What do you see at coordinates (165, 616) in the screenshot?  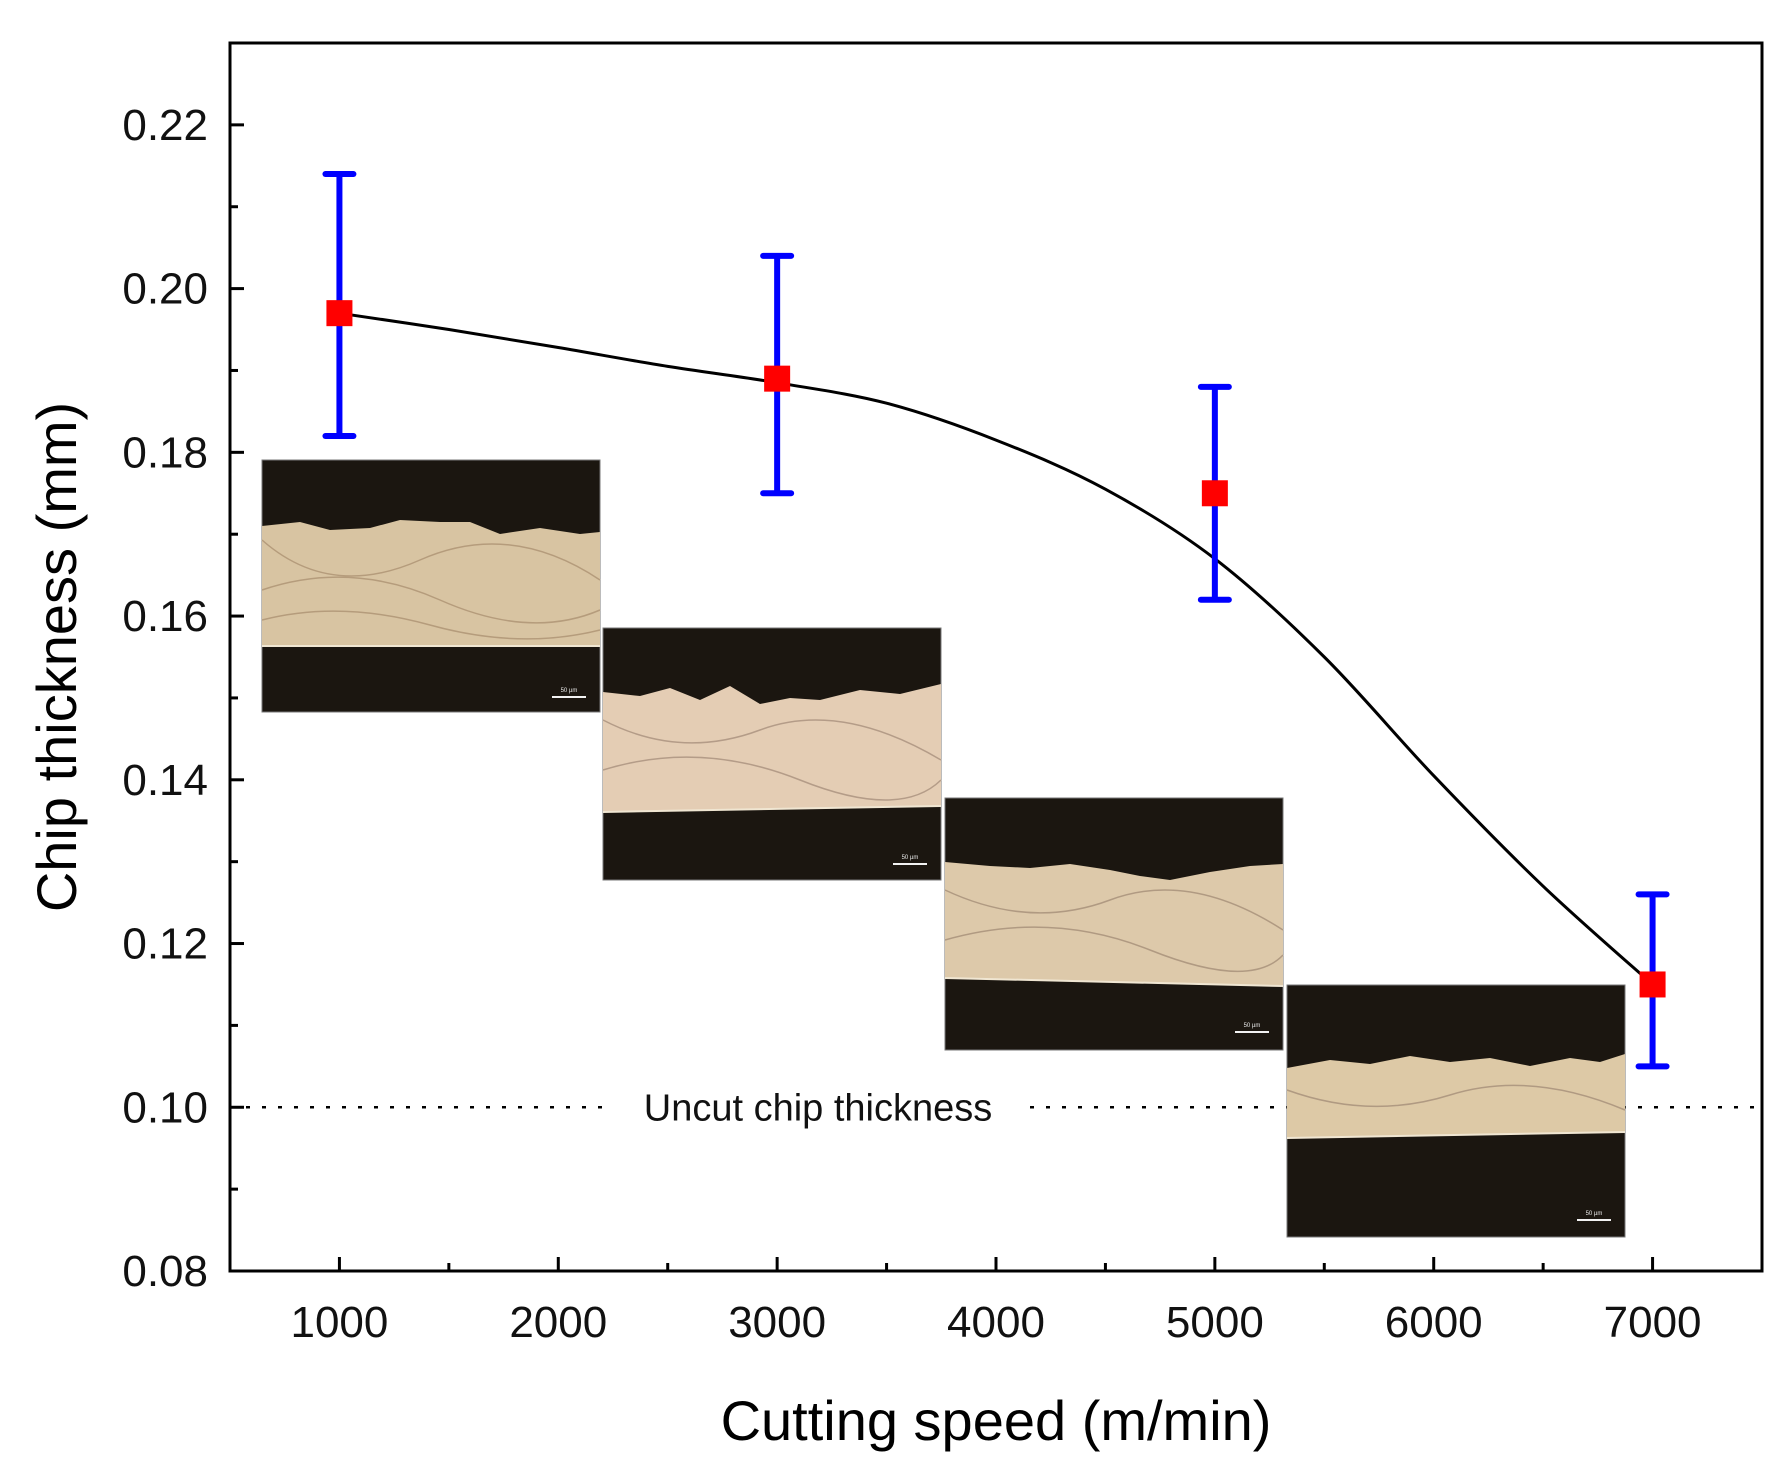 I see `y-tick-label: 0.16` at bounding box center [165, 616].